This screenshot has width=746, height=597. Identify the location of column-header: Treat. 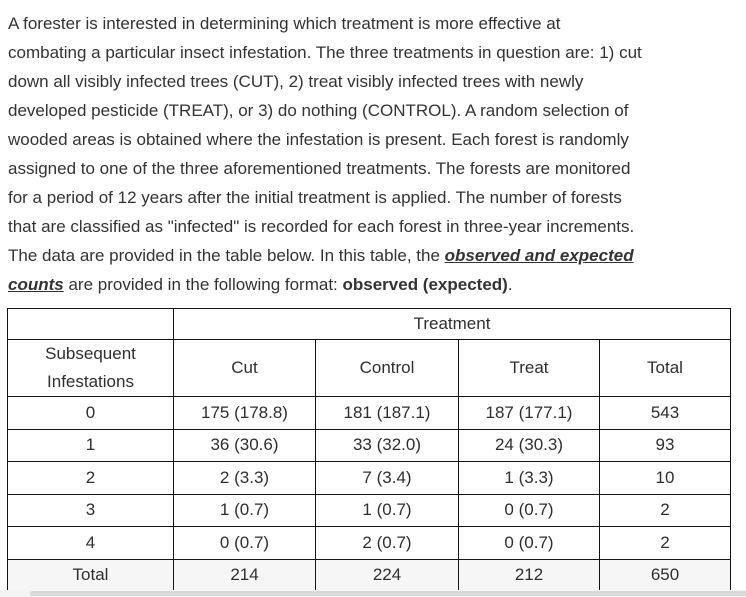
(529, 368).